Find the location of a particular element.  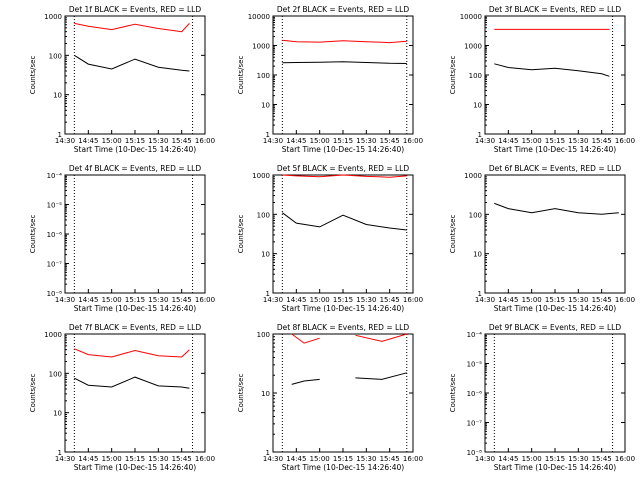

panel-title: Det 7f BLACK = Events, RED = LLD is located at coordinates (135, 327).